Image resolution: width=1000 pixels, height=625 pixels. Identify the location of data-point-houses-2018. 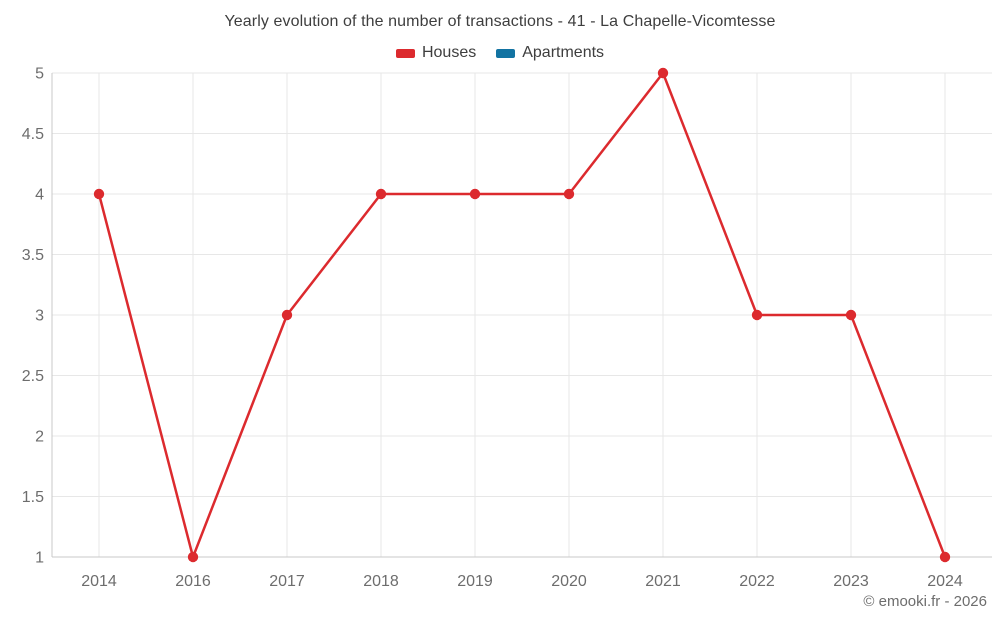
(381, 194).